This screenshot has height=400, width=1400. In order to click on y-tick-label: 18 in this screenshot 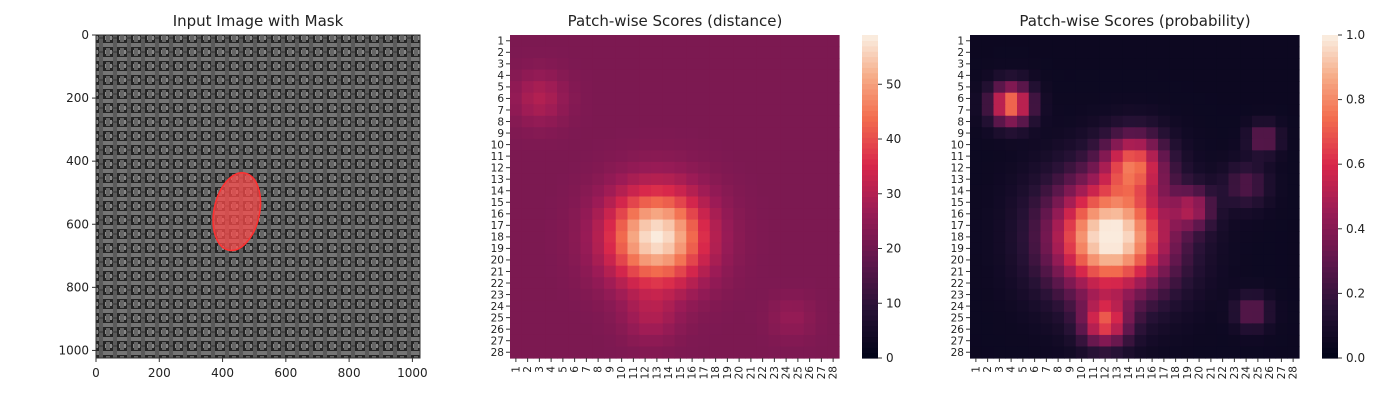, I will do `click(497, 238)`.